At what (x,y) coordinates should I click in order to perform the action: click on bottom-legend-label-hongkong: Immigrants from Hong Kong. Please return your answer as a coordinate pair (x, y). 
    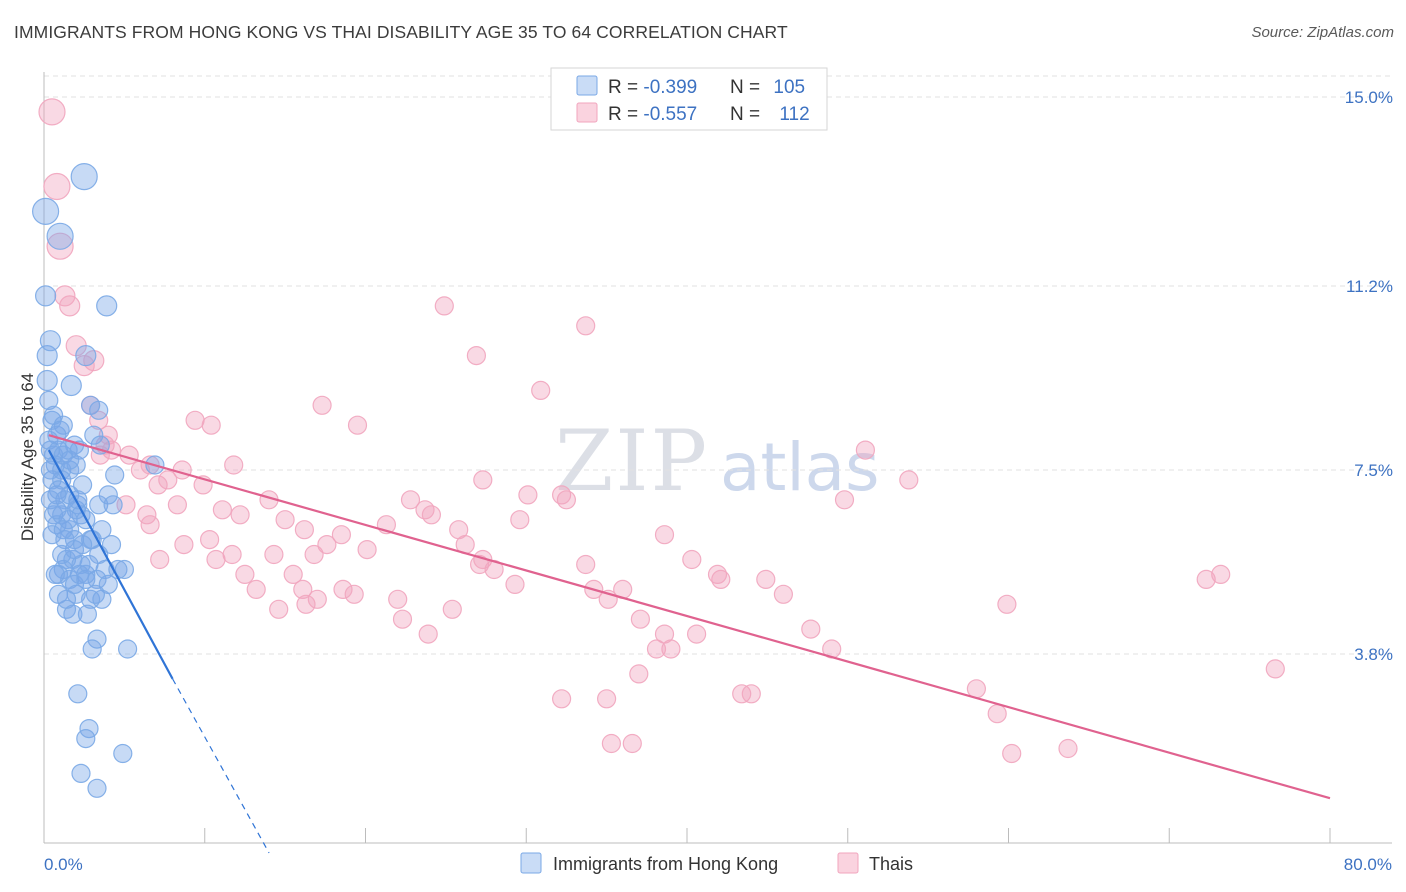
    Looking at the image, I should click on (665, 864).